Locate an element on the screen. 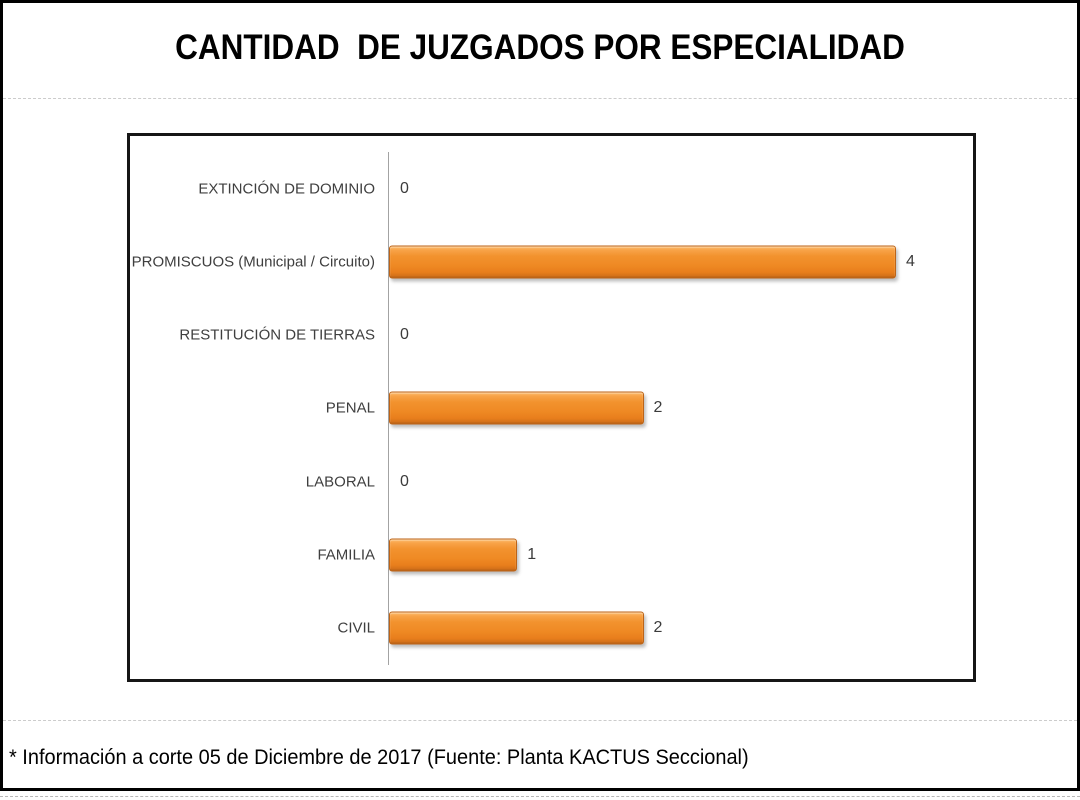  page-title: CANTIDAD DE JUZGADOS POR ESPECIALIDAD is located at coordinates (540, 47).